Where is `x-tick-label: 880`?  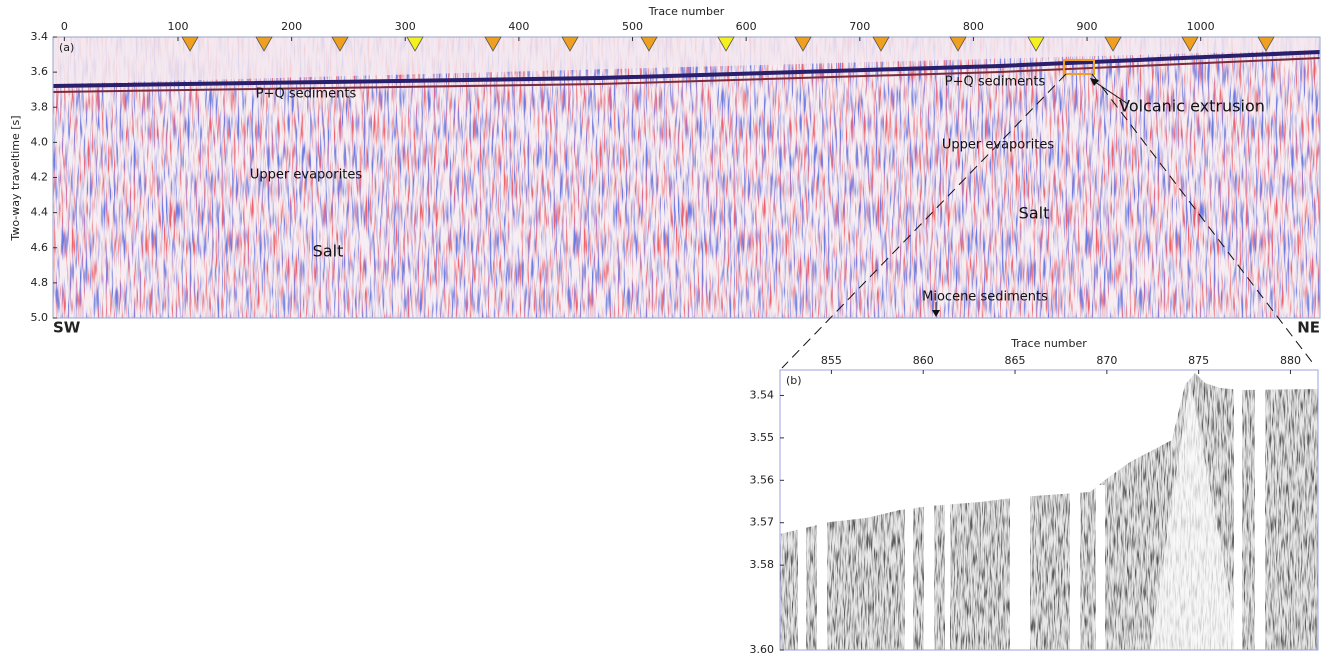
x-tick-label: 880 is located at coordinates (1290, 360).